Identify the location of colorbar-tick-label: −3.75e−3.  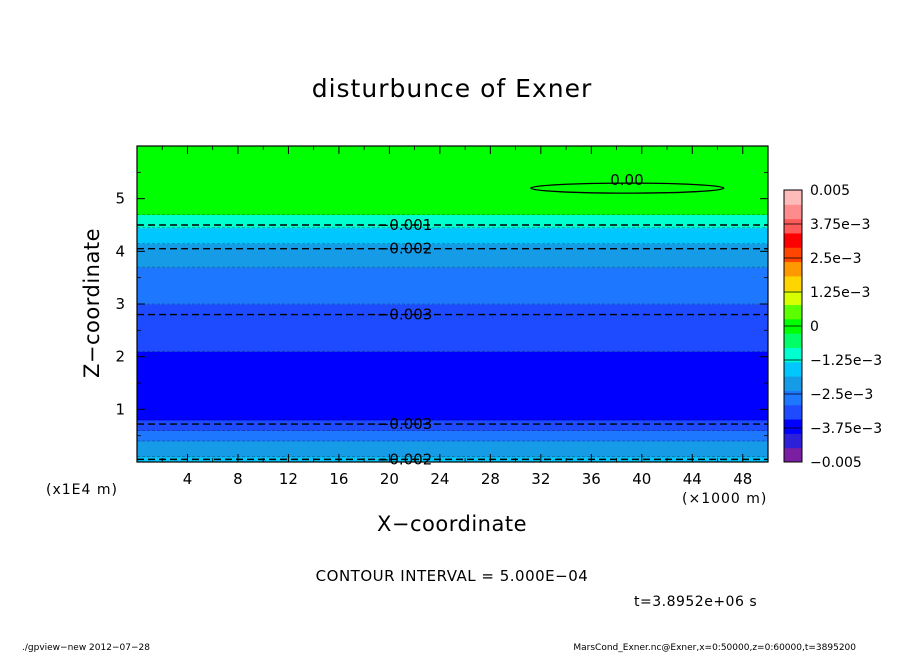
(846, 429).